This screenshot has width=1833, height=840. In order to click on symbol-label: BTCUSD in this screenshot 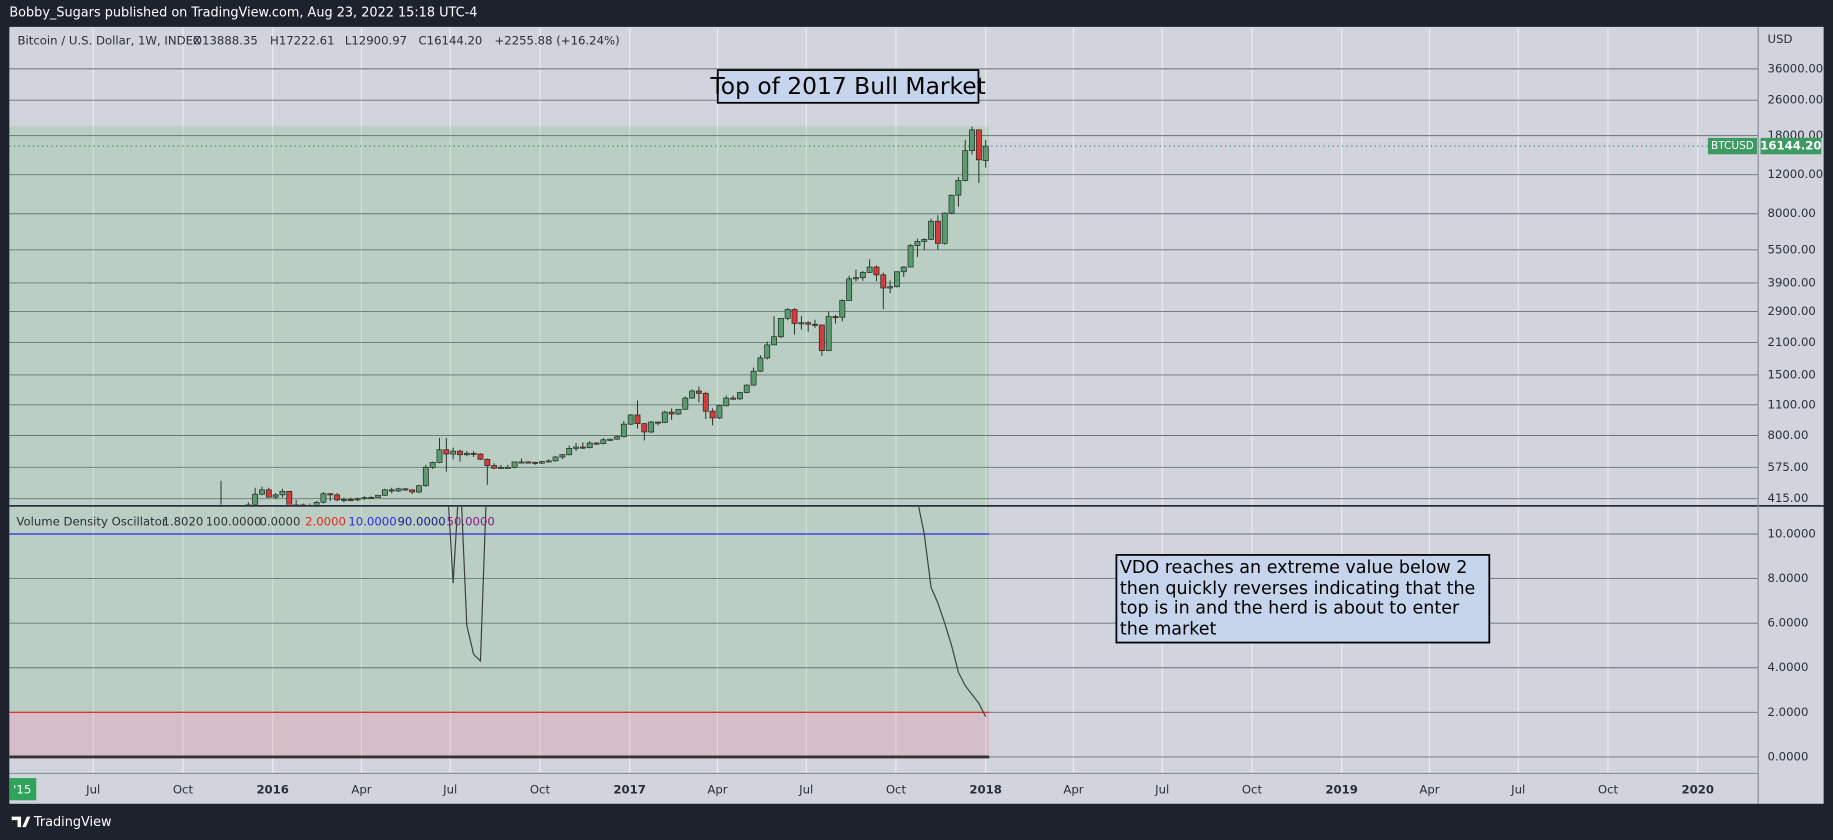, I will do `click(1732, 146)`.